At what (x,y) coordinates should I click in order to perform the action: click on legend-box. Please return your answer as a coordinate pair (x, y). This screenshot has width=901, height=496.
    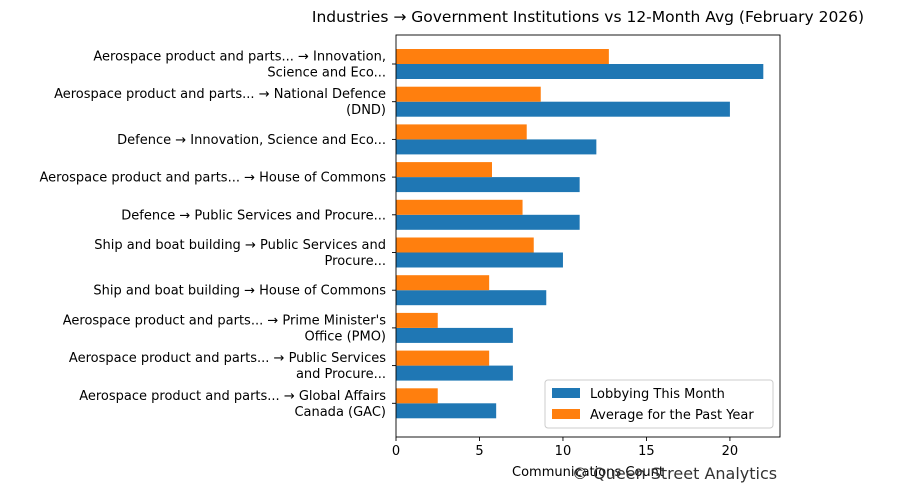
    Looking at the image, I should click on (659, 404).